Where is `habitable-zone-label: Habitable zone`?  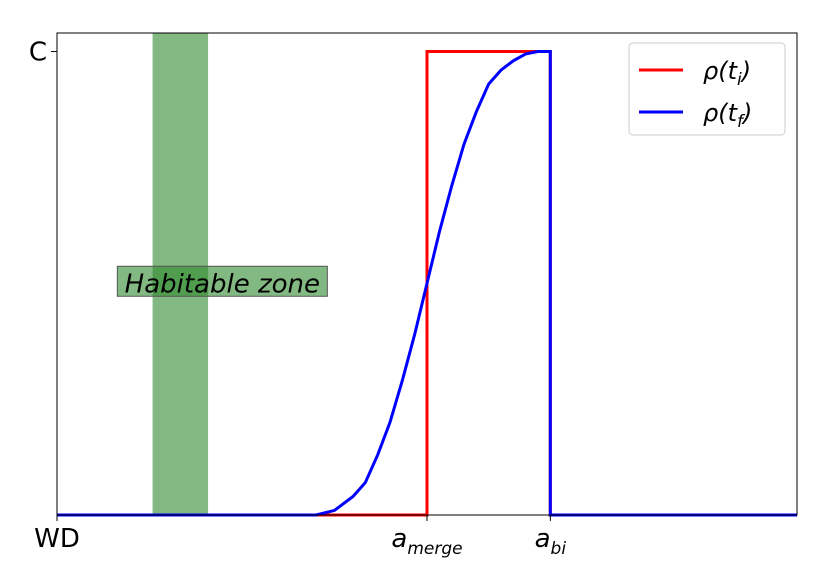
habitable-zone-label: Habitable zone is located at coordinates (222, 284).